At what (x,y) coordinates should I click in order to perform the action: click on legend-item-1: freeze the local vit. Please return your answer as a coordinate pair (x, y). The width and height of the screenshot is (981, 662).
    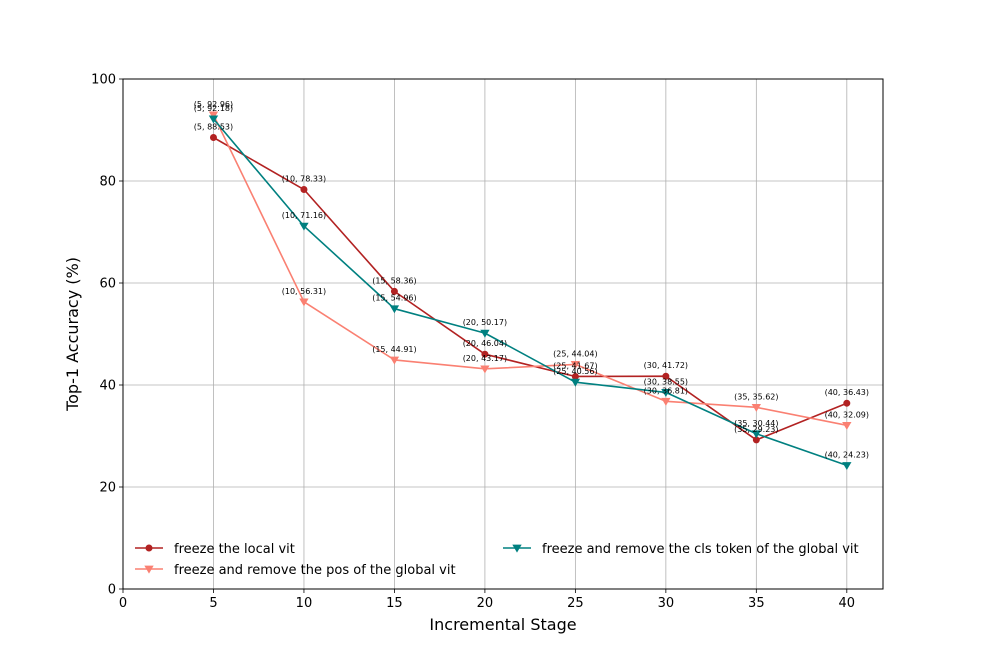
    Looking at the image, I should click on (215, 549).